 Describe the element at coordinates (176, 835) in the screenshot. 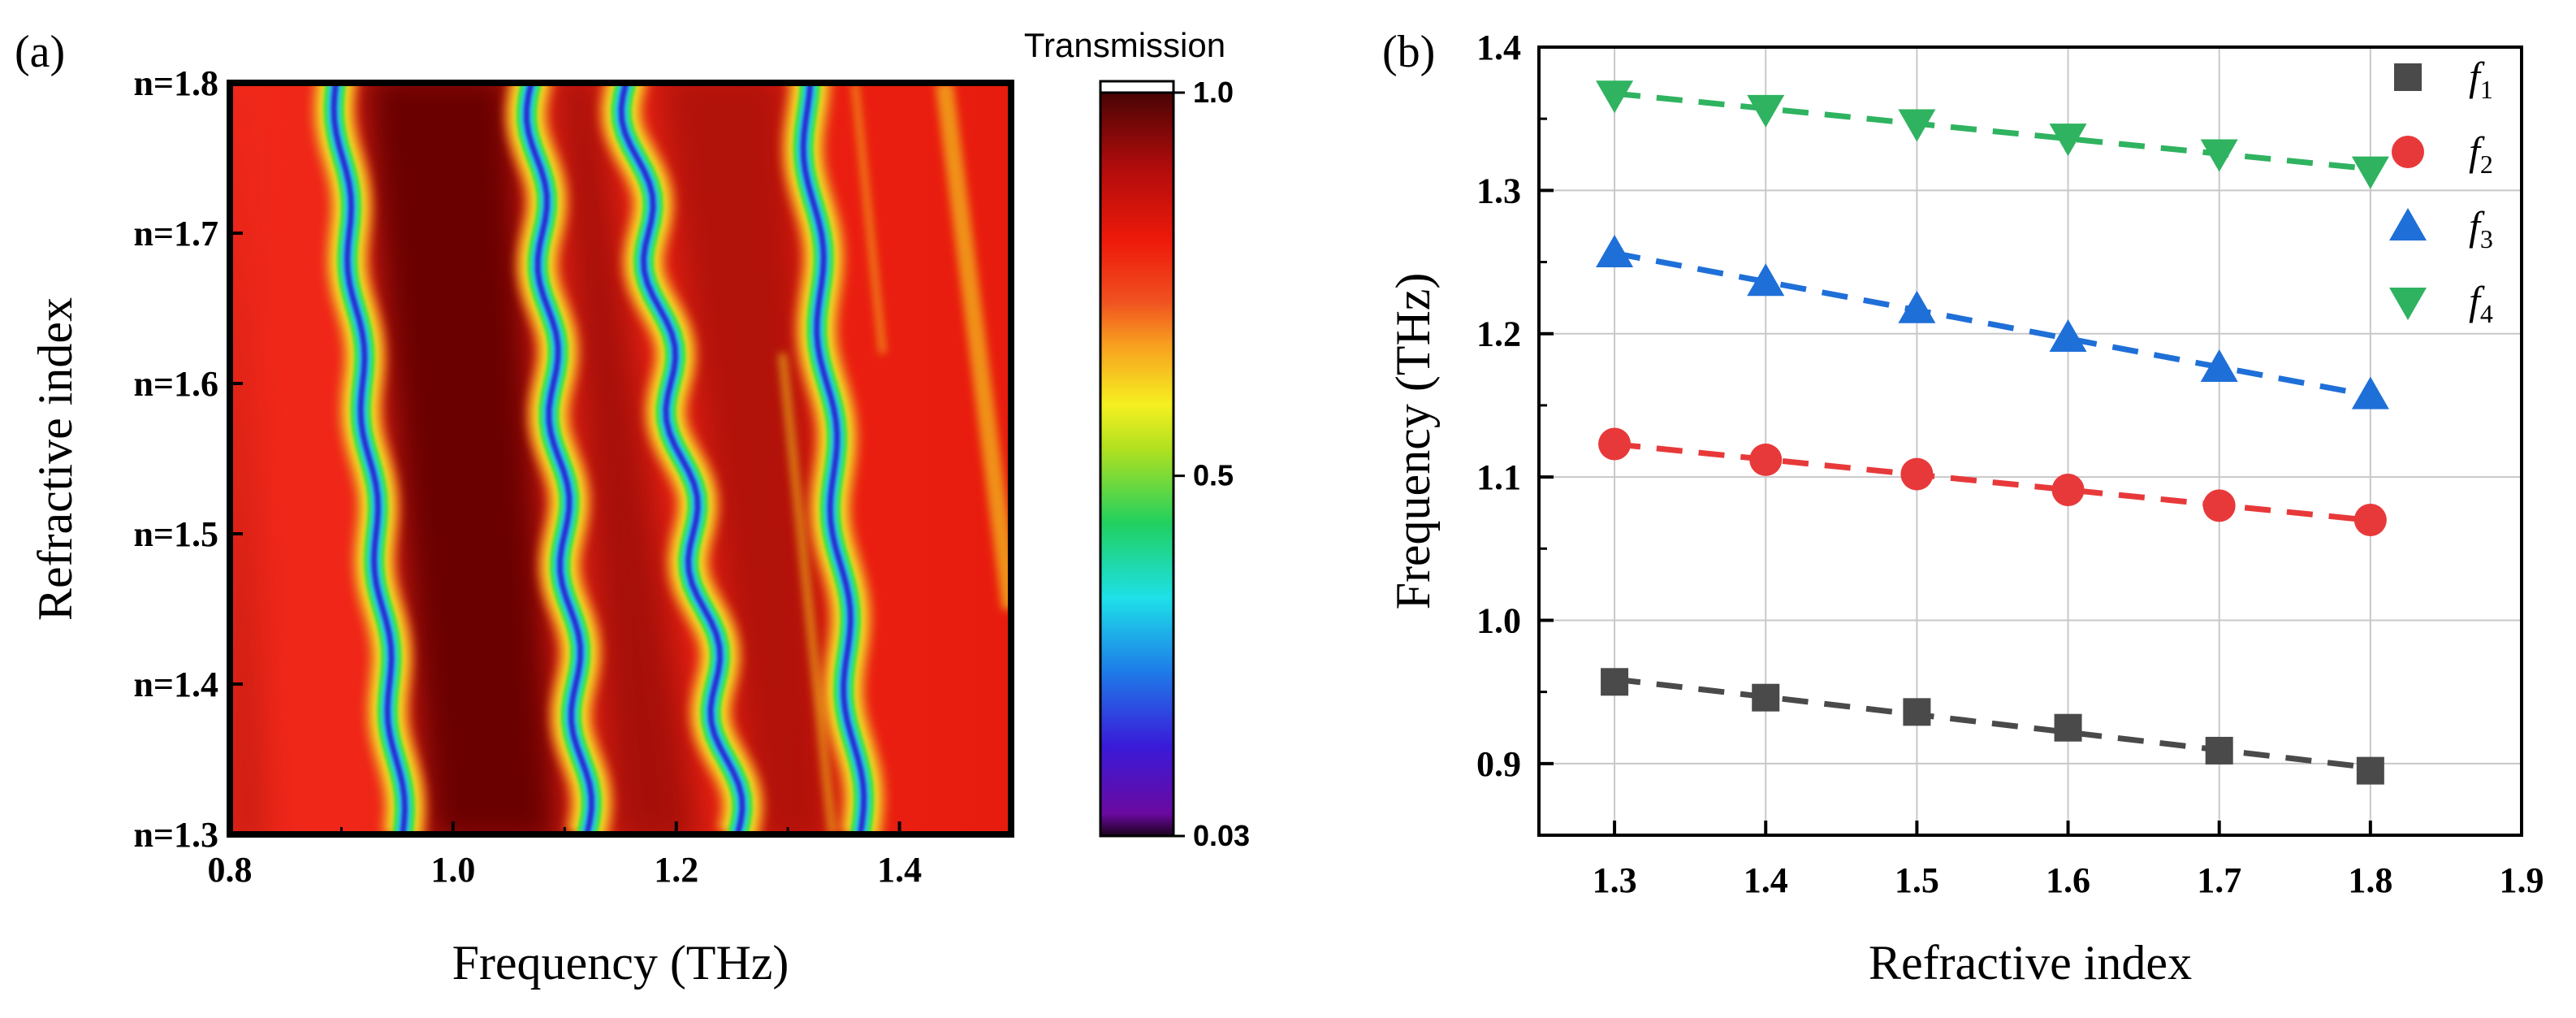

I see `heatmap-y-tick-label: n=1.3` at that location.